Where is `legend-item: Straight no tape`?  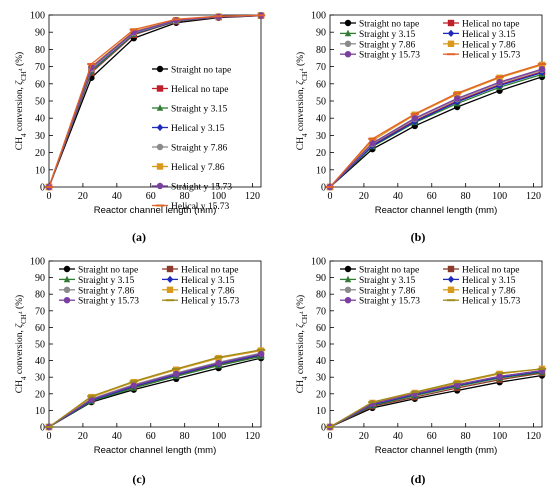
legend-item: Straight no tape is located at coordinates (98, 271).